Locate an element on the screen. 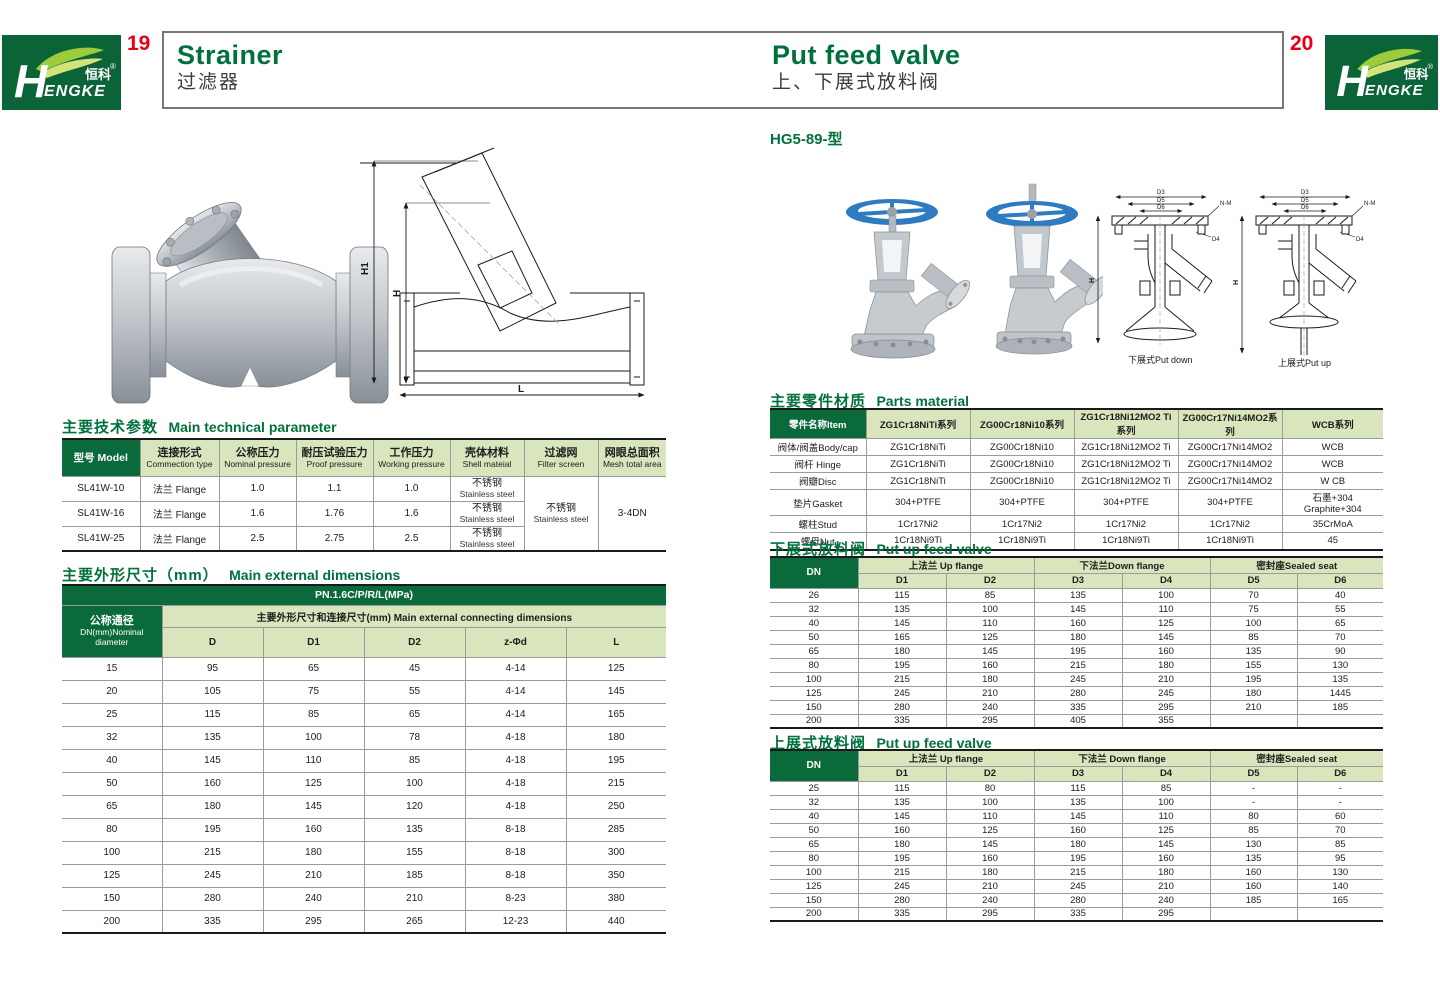  table-row: 125 245 210 245 210 160 140 is located at coordinates (1077, 886).